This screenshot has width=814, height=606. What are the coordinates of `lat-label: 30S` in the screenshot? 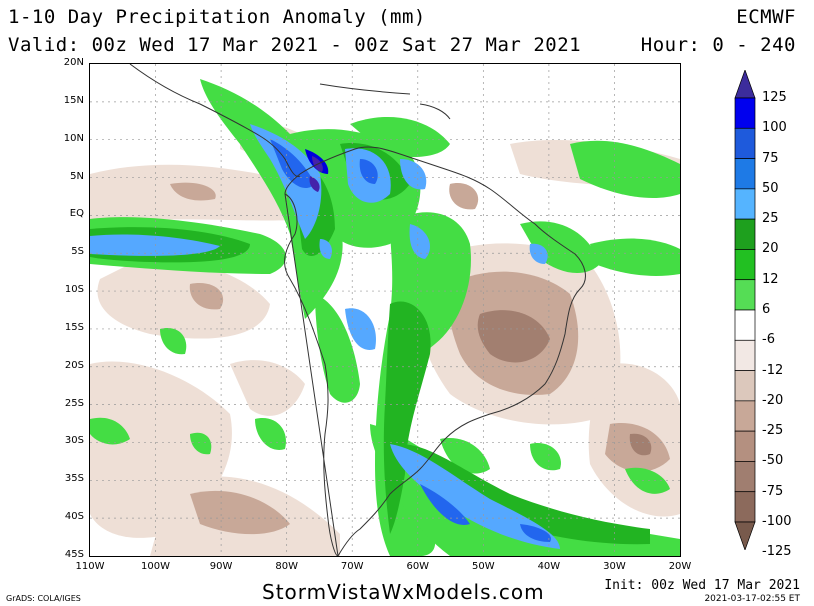 It's located at (74, 441).